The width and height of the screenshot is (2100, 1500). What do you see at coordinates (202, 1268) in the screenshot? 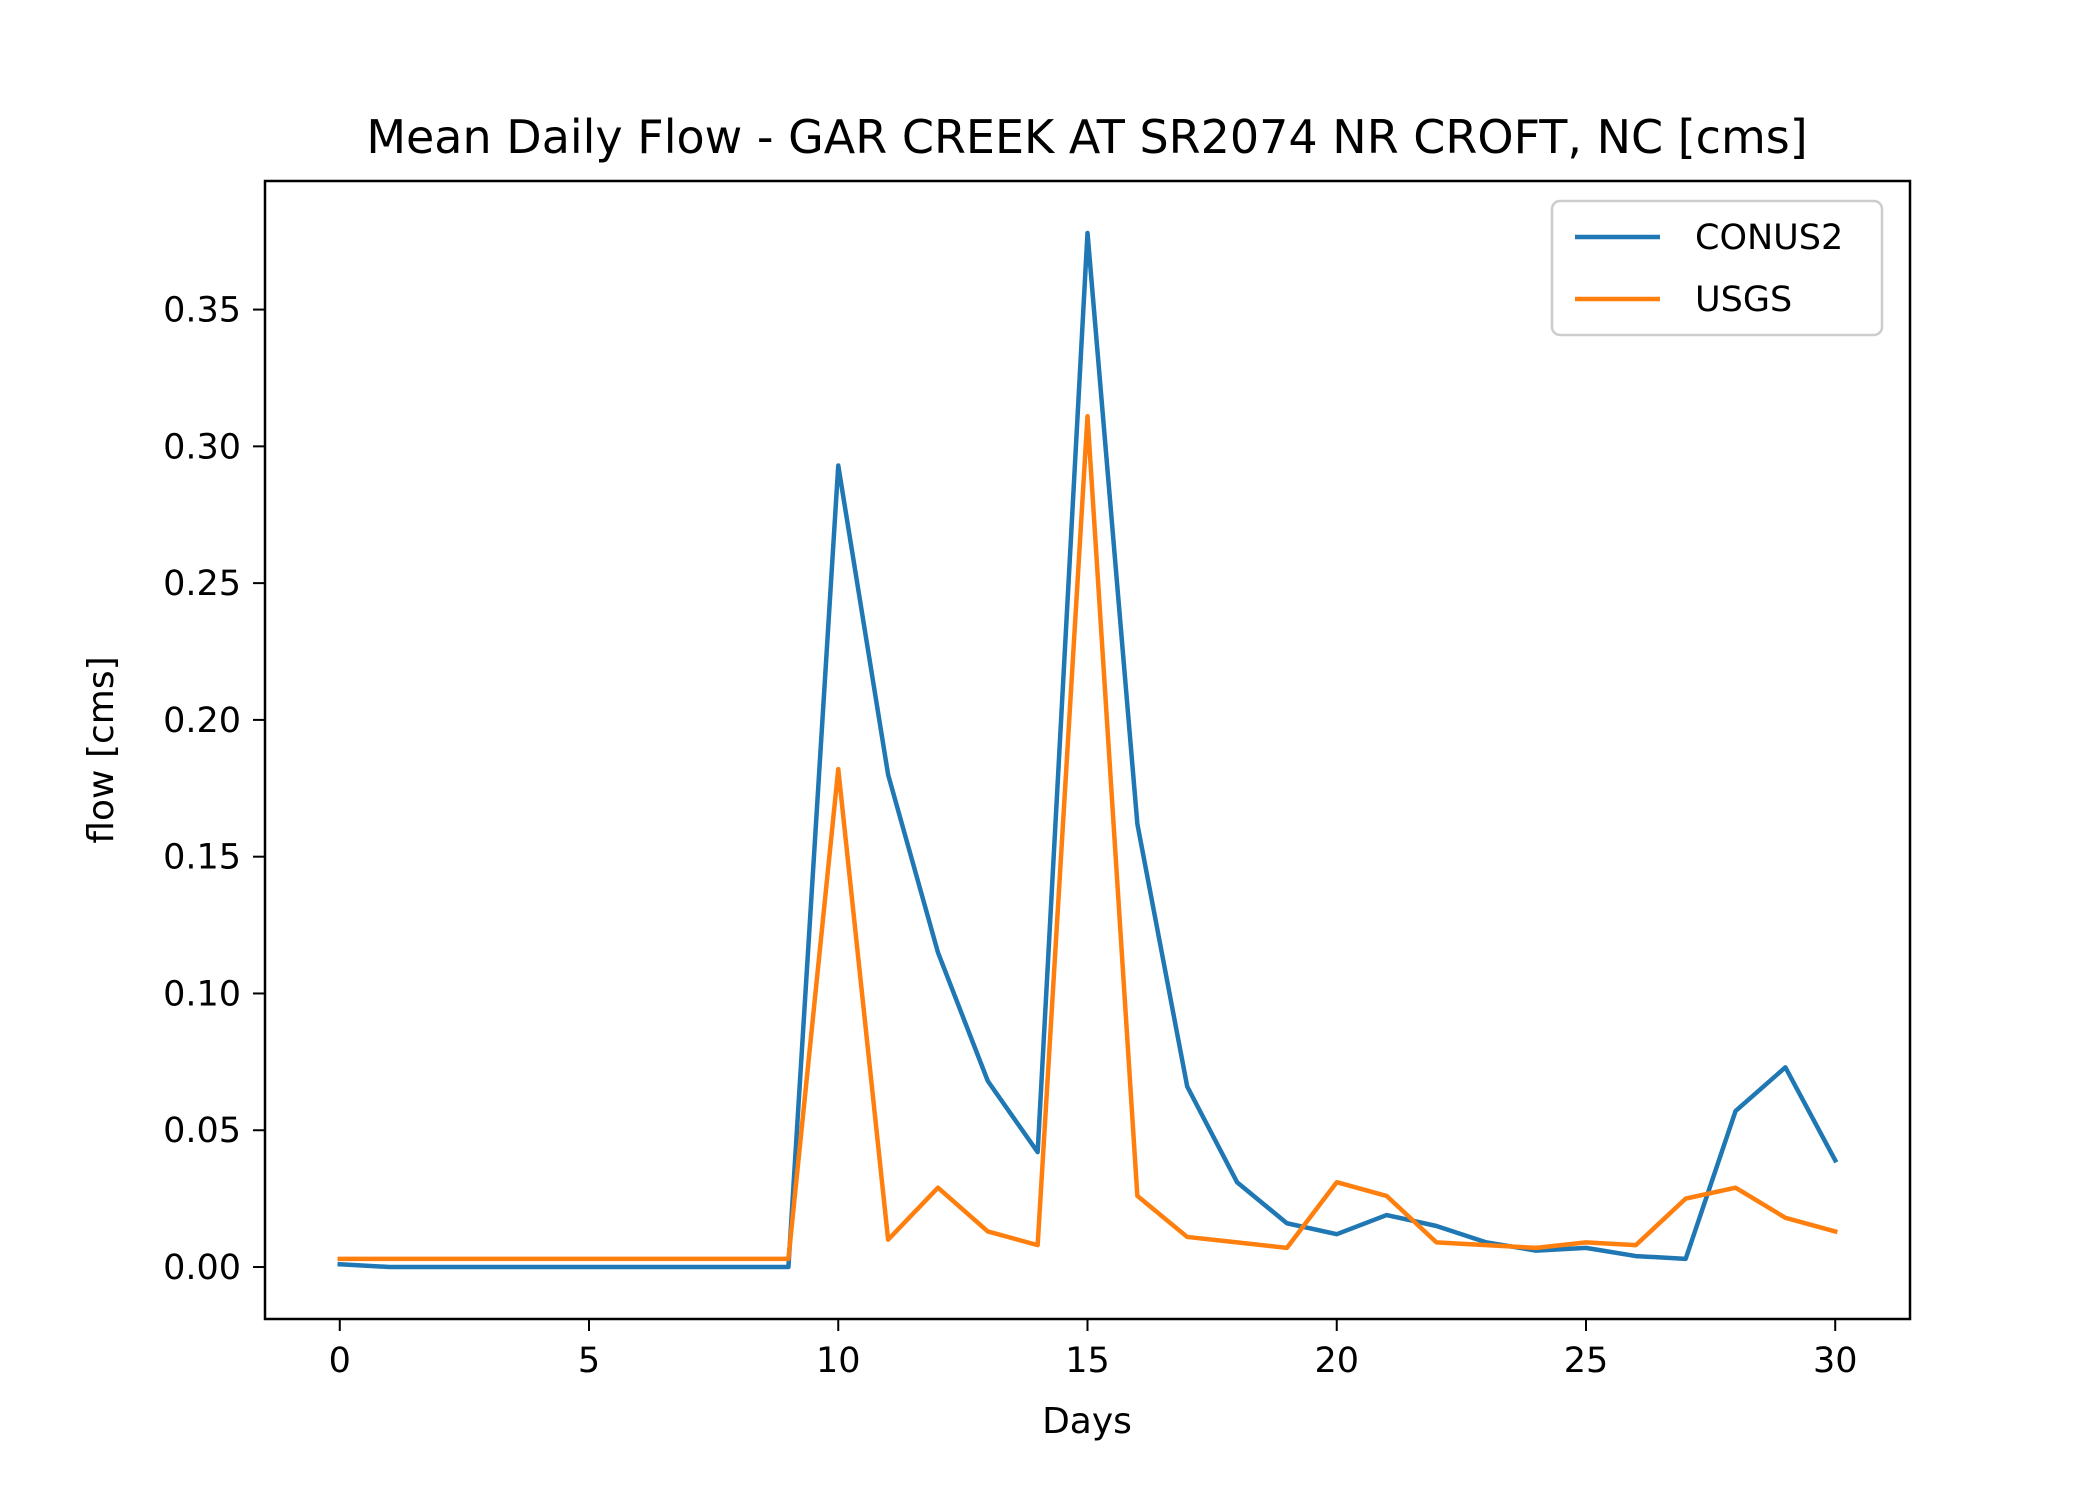
I see `y-tick-label: 0.00` at bounding box center [202, 1268].